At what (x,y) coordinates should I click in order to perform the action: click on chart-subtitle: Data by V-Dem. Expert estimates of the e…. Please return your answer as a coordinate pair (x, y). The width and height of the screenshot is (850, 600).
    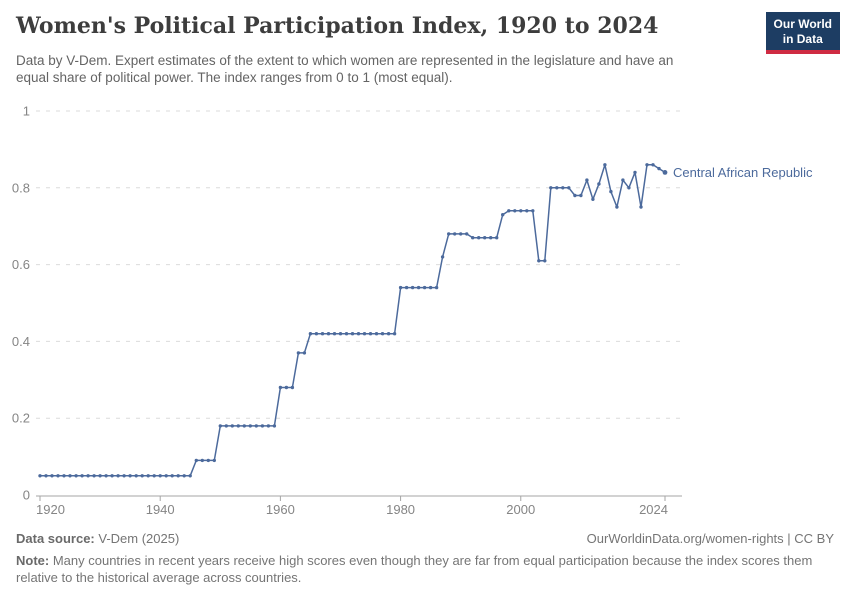
    Looking at the image, I should click on (345, 69).